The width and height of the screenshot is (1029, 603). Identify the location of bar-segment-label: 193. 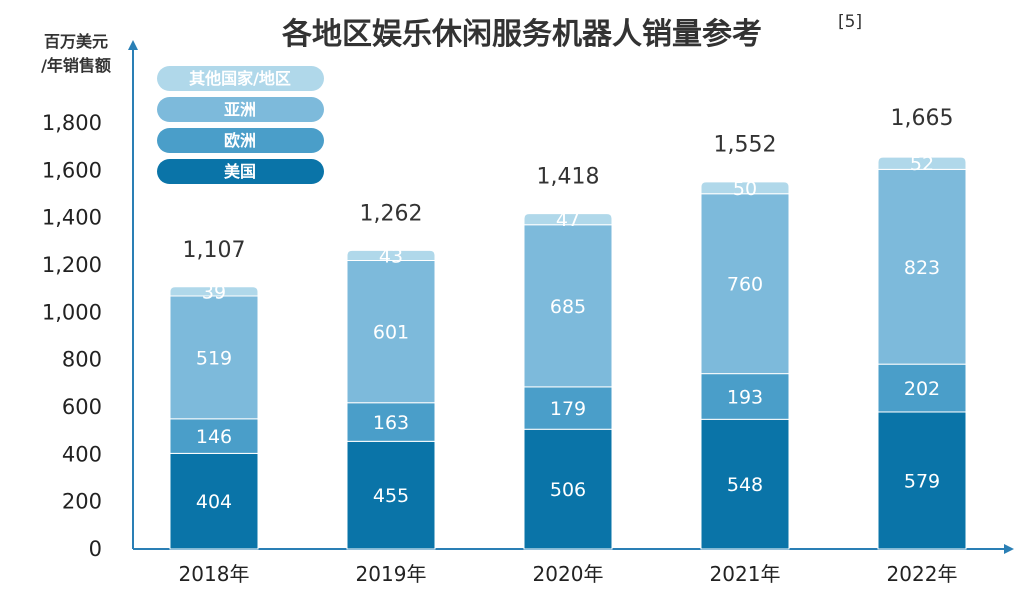
(745, 397).